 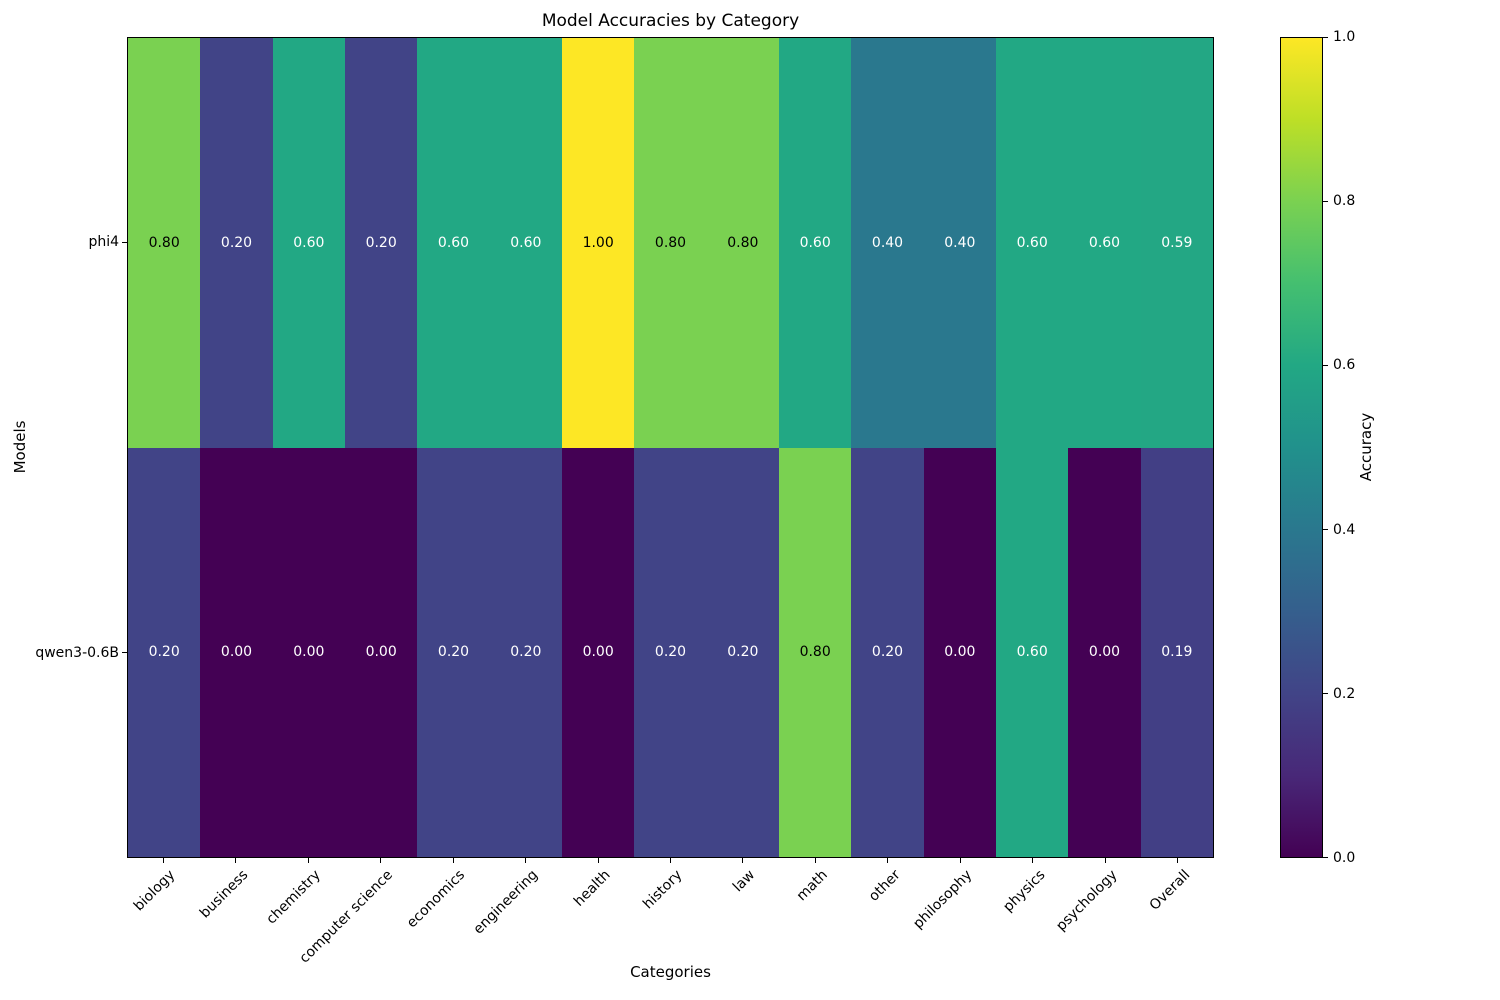 I want to click on x-tick-label: chemistry, so click(x=293, y=897).